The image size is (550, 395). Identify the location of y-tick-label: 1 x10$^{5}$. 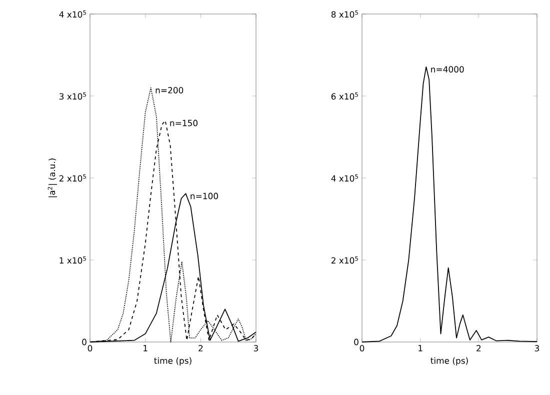
(73, 260).